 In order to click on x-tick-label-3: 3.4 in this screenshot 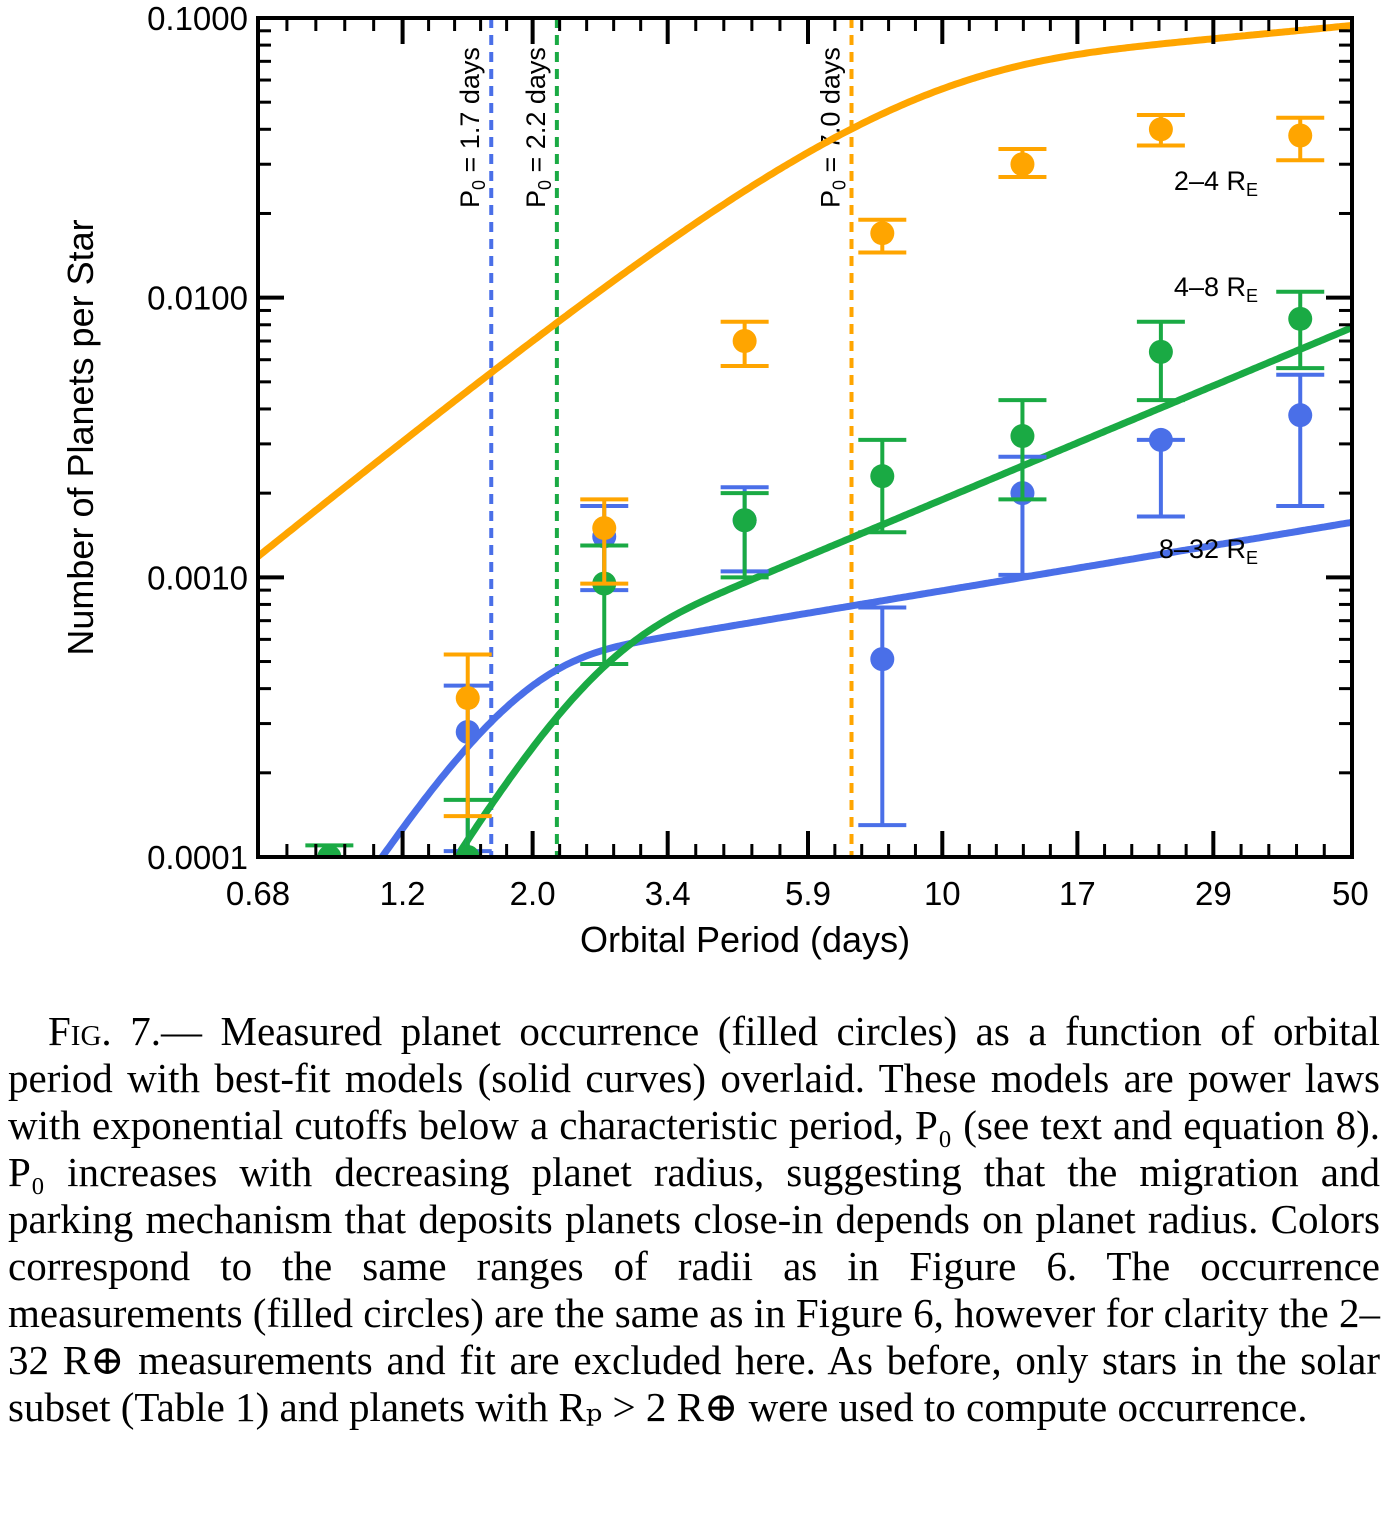, I will do `click(668, 893)`.